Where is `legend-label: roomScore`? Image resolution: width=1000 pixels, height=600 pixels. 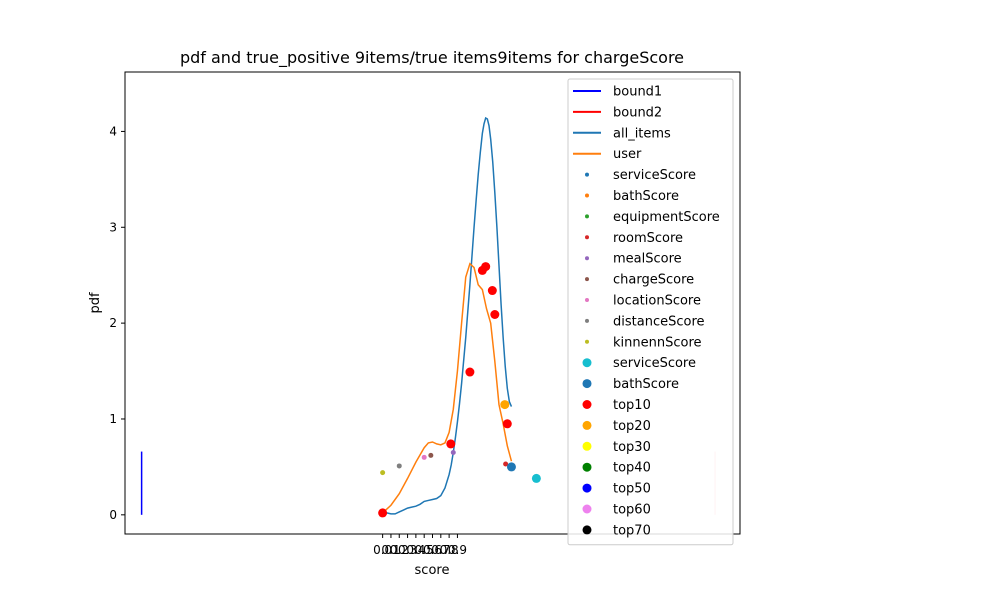
legend-label: roomScore is located at coordinates (648, 238).